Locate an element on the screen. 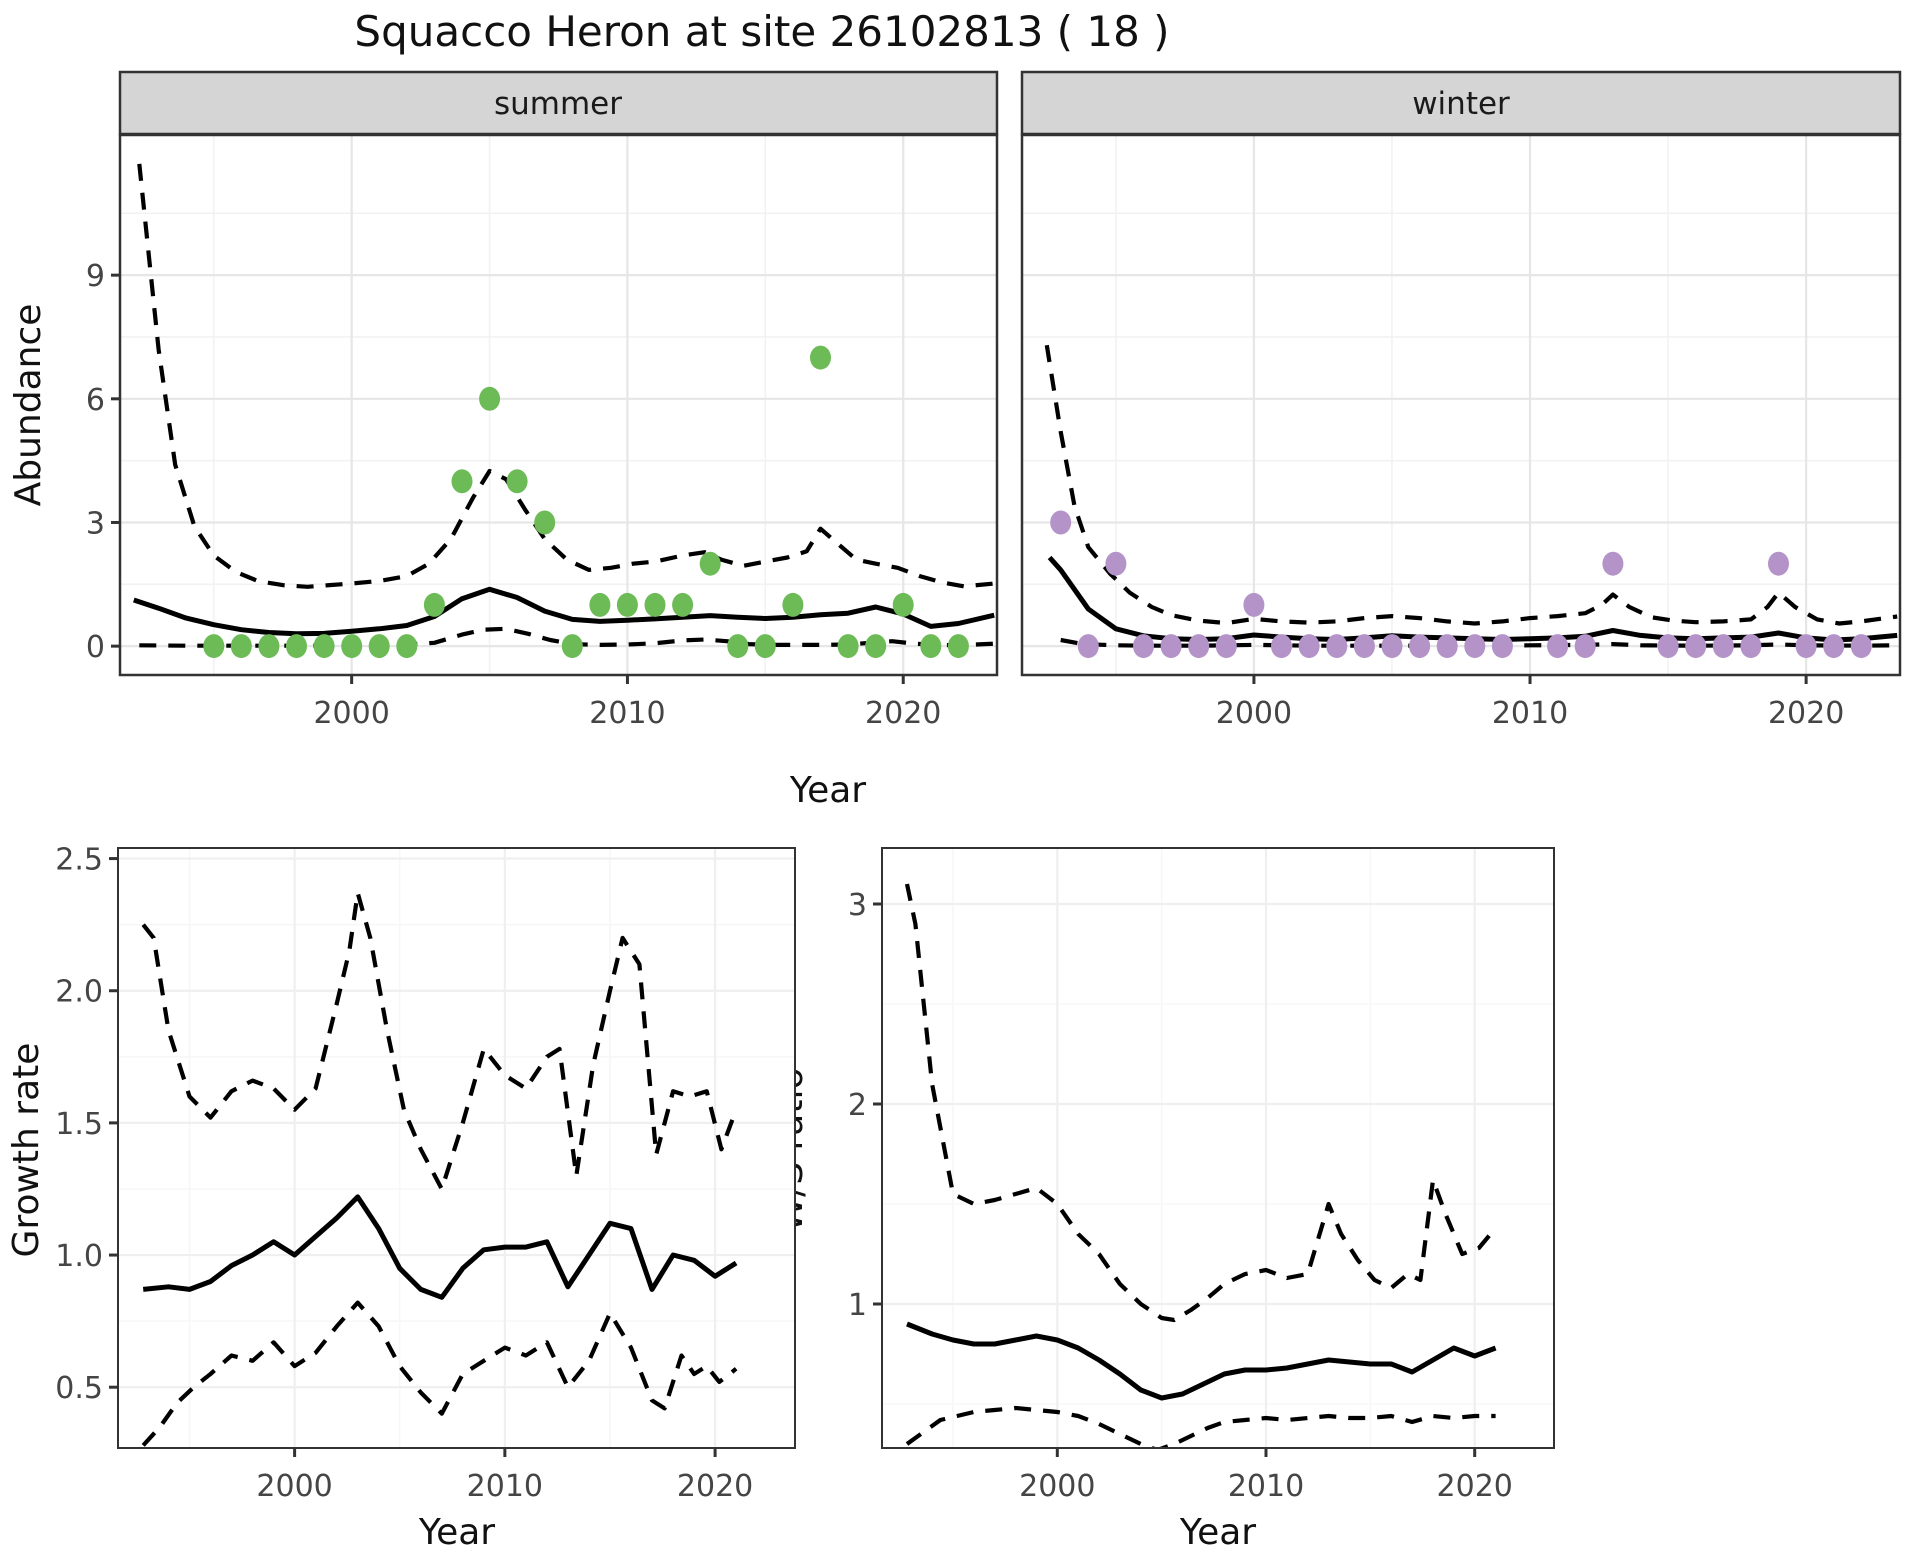 The image size is (1920, 1560). ws_ratio-series is located at coordinates (1201, 1165).